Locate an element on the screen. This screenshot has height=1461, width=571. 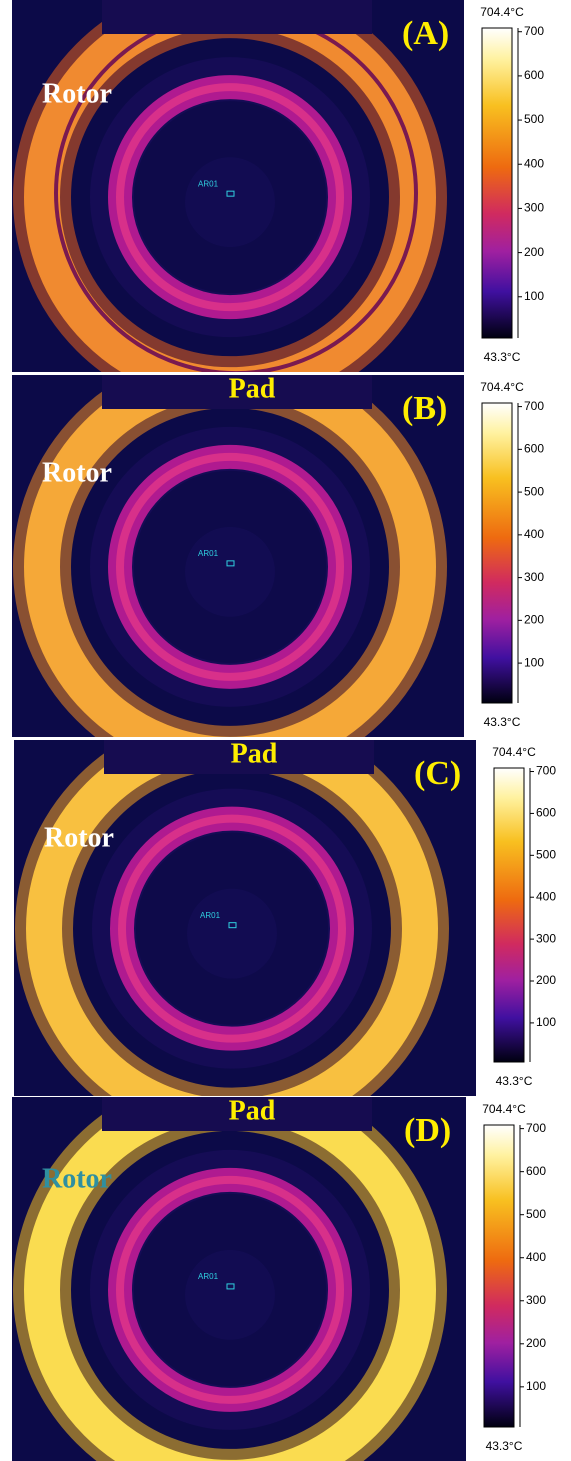
panel-label big: (C) is located at coordinates (437, 773).